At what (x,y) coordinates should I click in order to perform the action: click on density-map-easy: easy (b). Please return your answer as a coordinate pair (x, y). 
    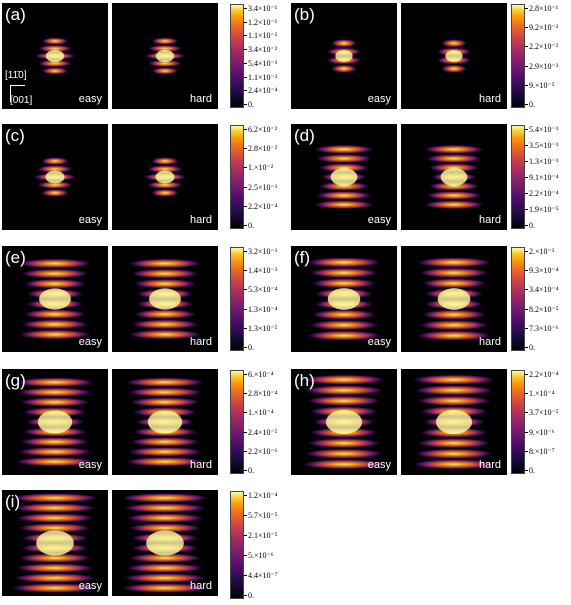
    Looking at the image, I should click on (344, 56).